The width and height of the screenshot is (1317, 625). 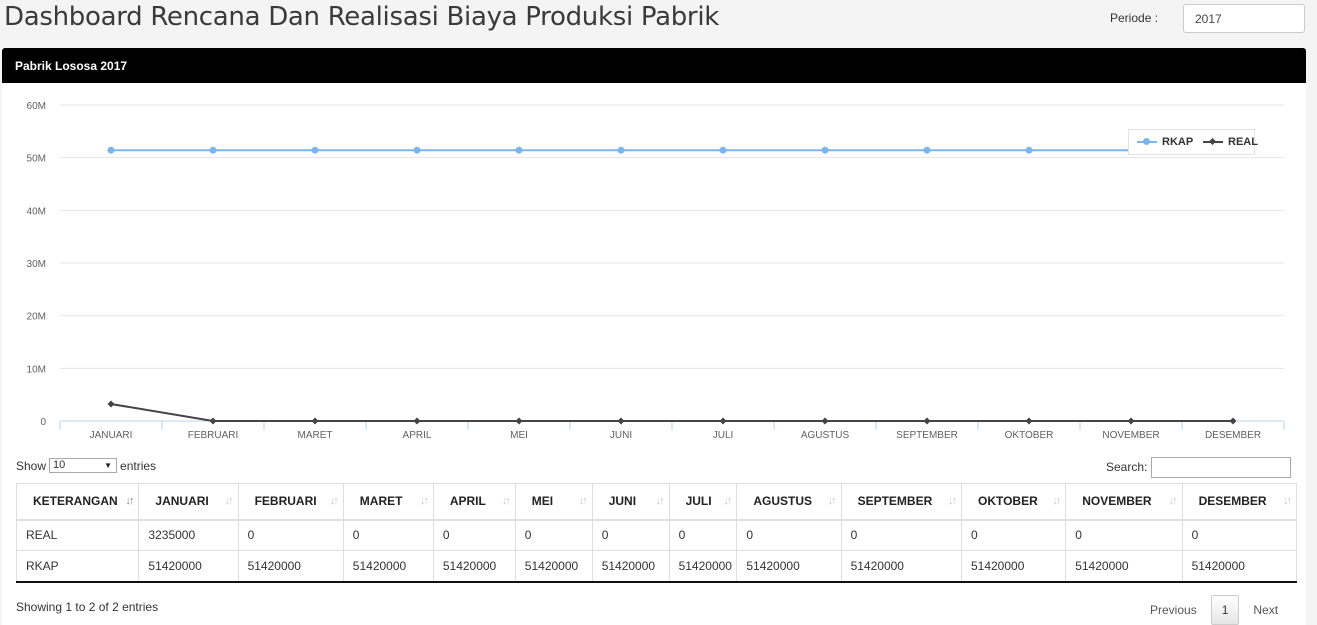 What do you see at coordinates (789, 502) in the screenshot?
I see `column-header-agustus: AGUSTUS ↓↑` at bounding box center [789, 502].